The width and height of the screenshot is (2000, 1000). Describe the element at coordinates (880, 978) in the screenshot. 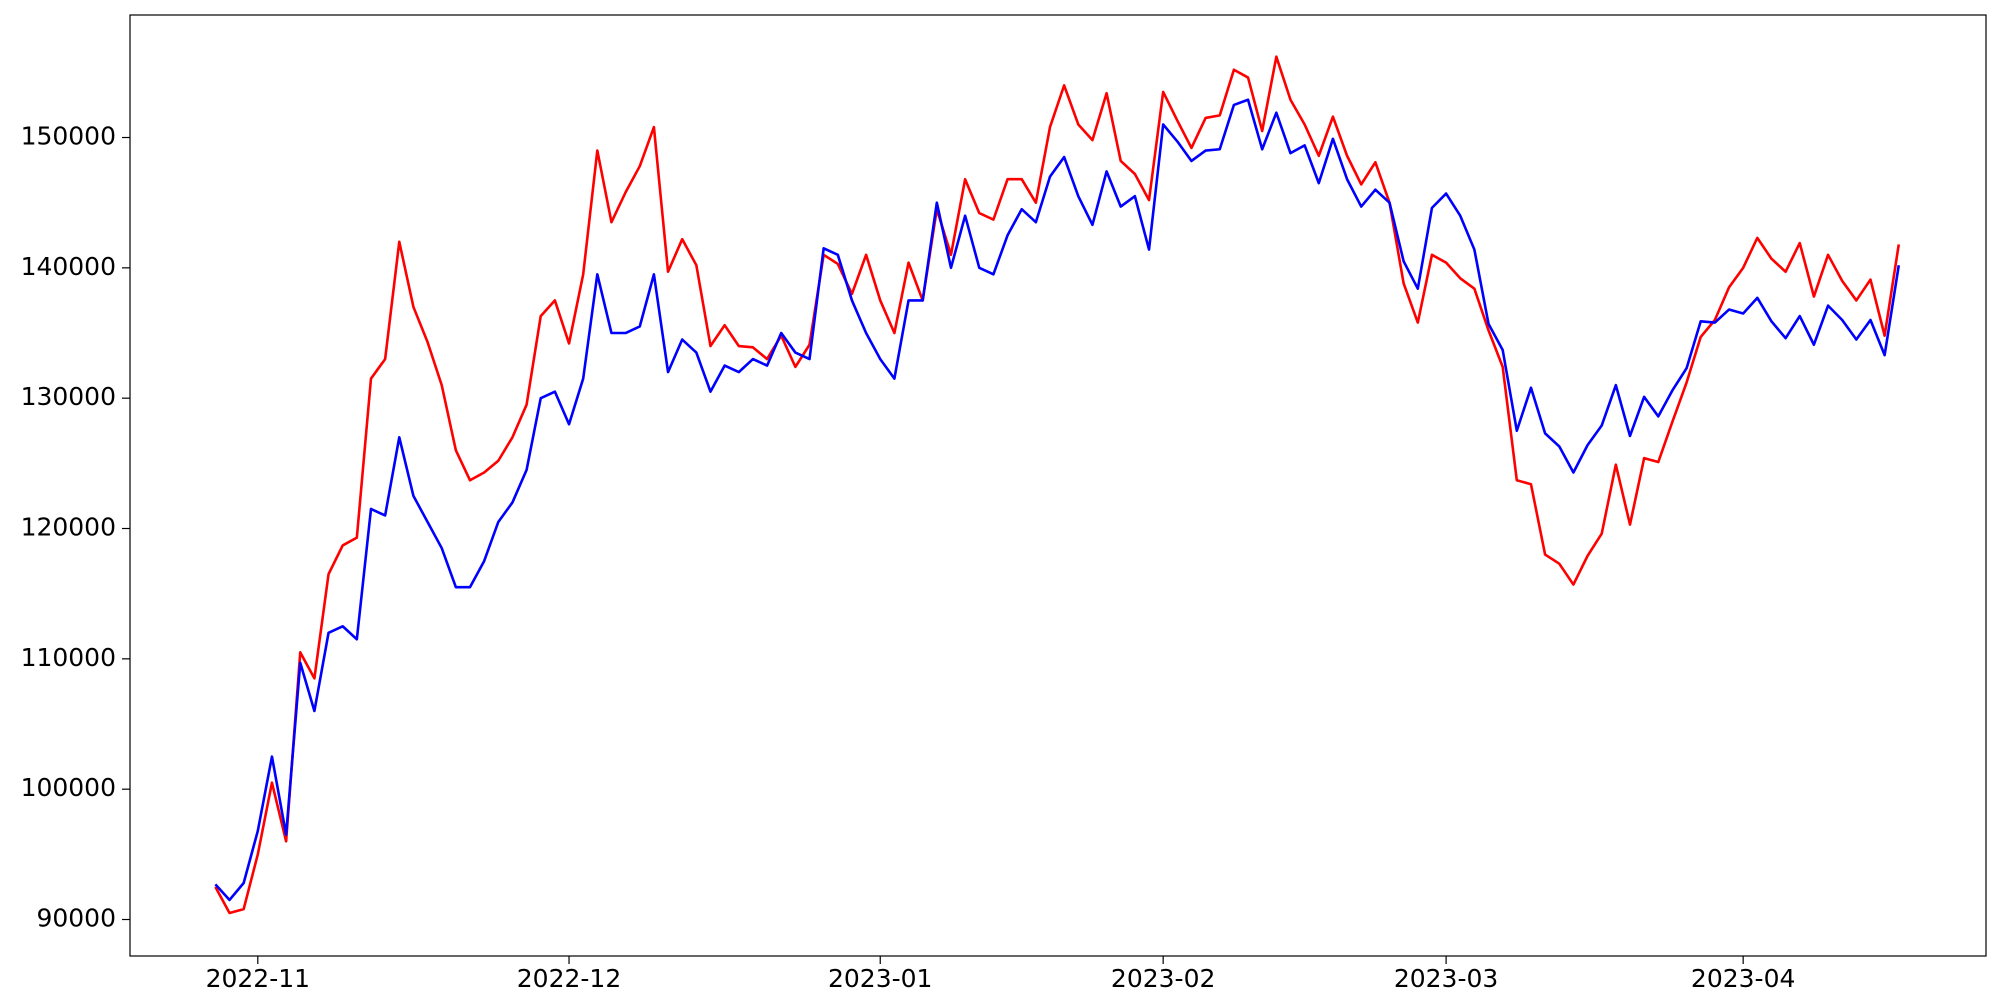

I see `x-tick-label: 2023-01` at that location.